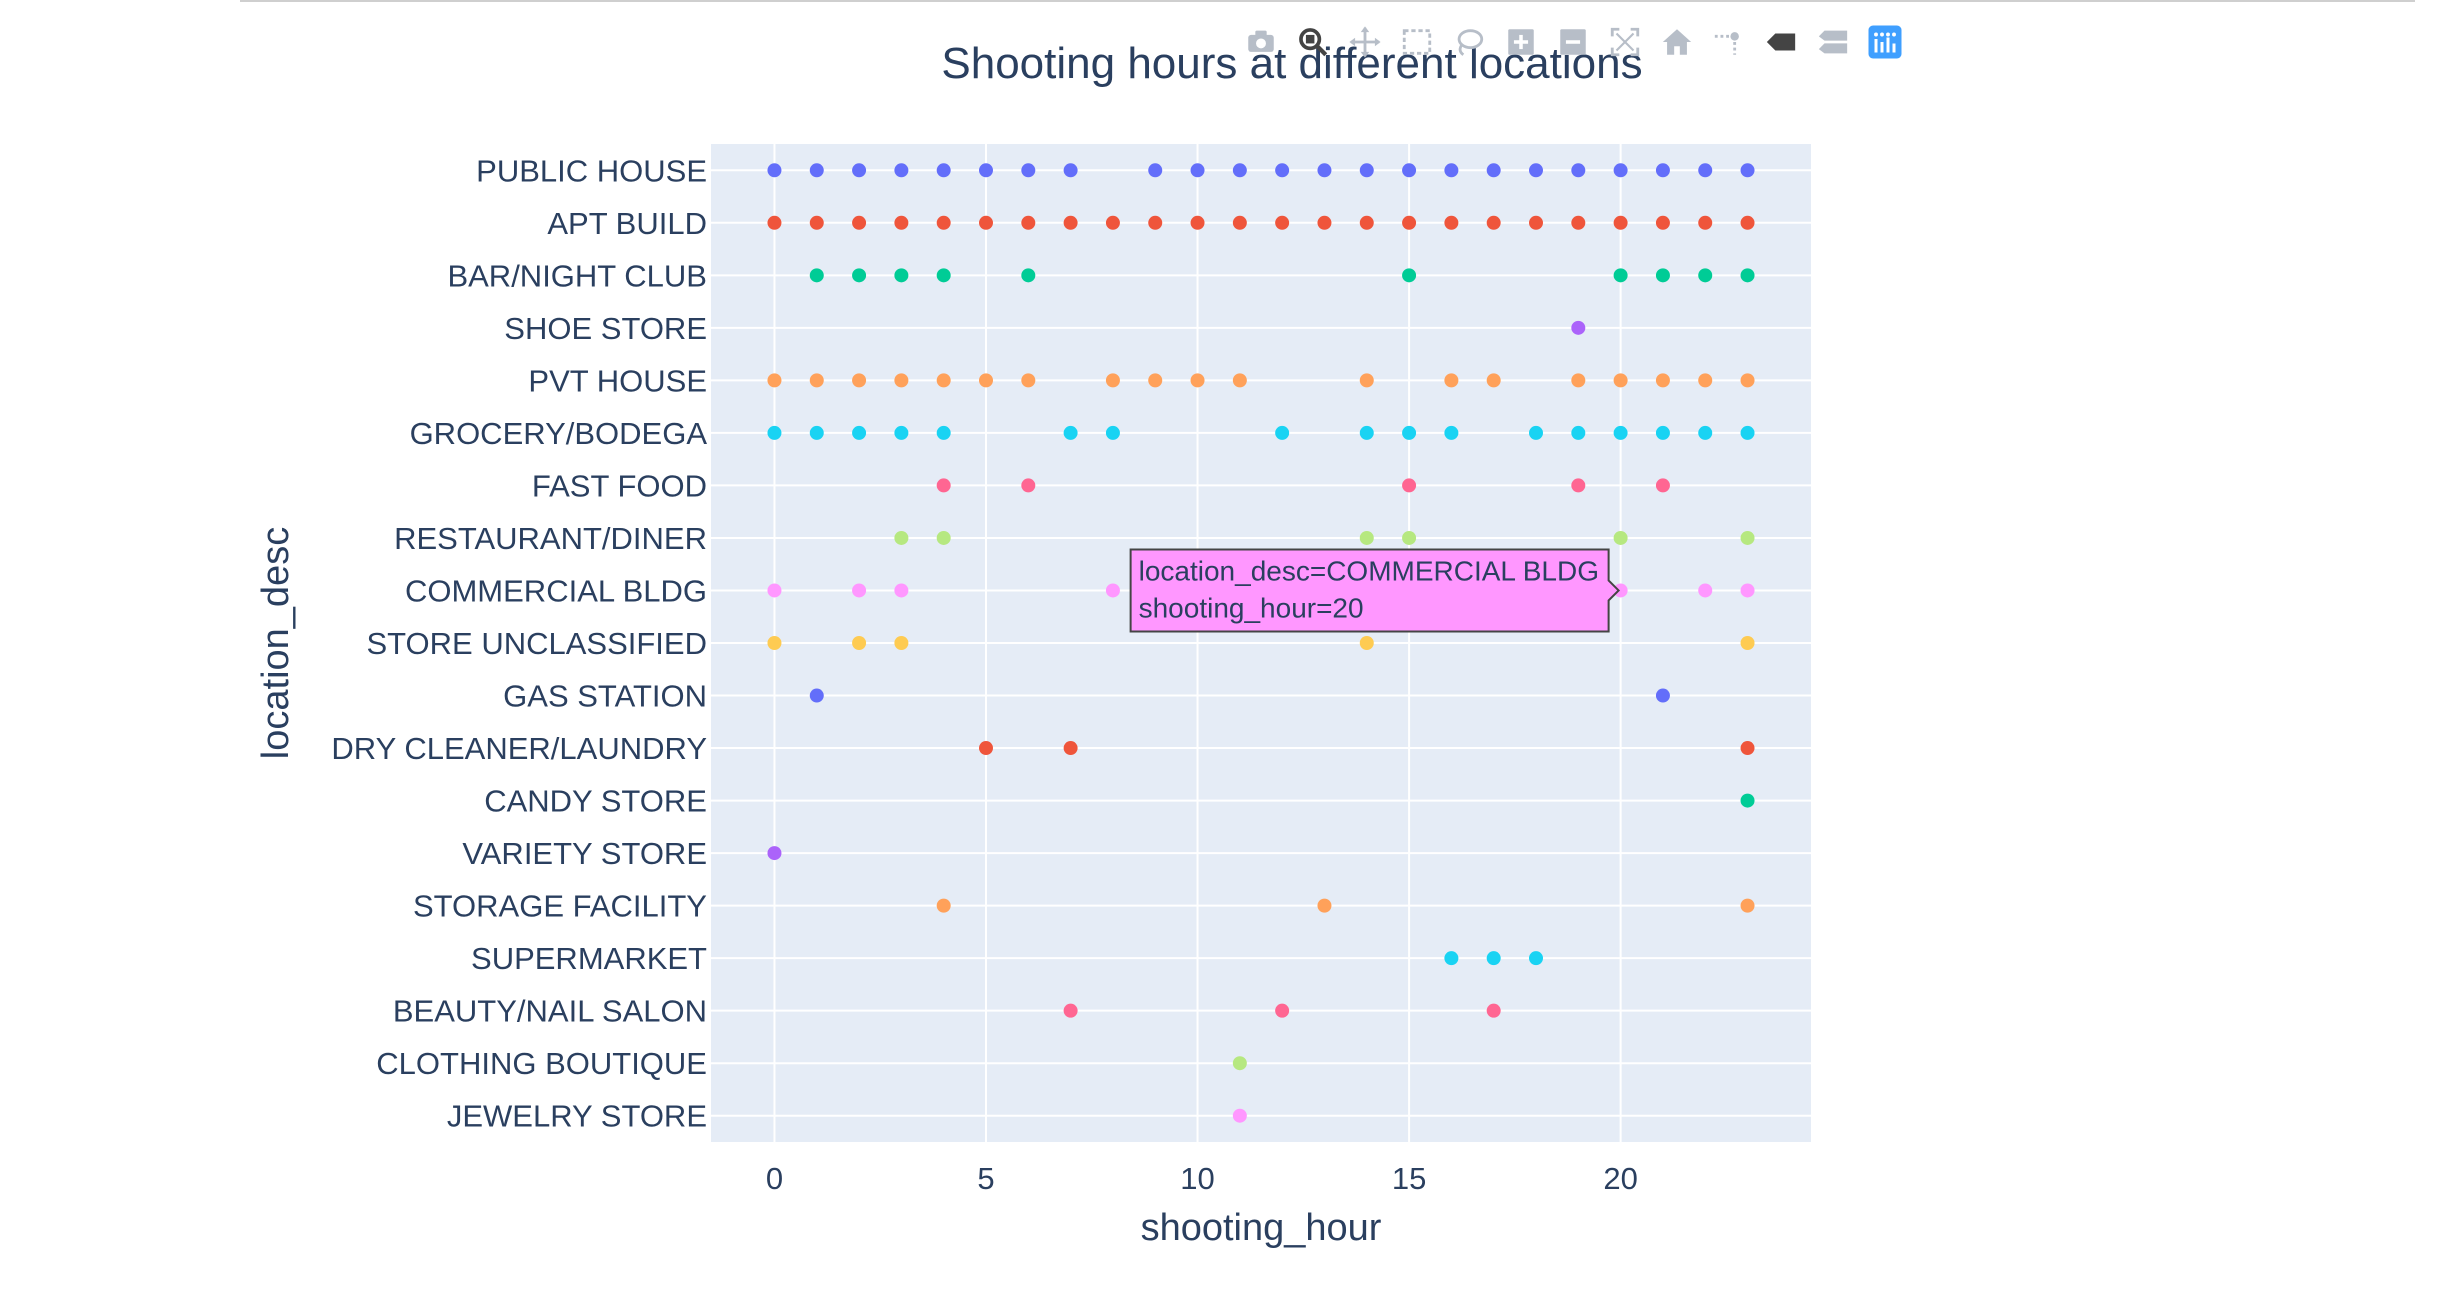 The width and height of the screenshot is (2456, 1300). I want to click on autoscale-button, so click(1625, 42).